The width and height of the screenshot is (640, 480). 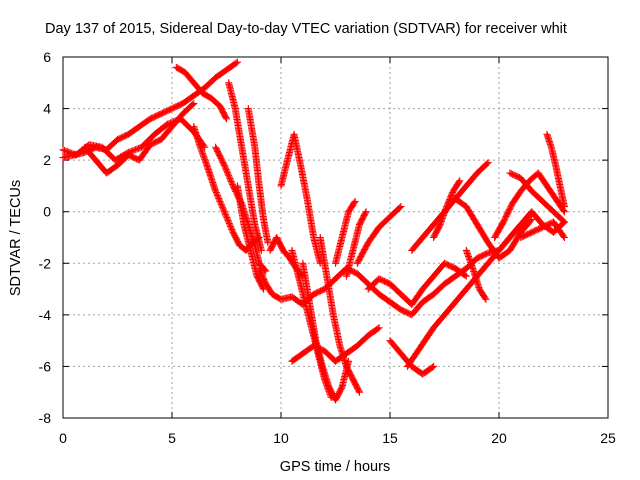 What do you see at coordinates (499, 438) in the screenshot?
I see `x-tick-label: 20` at bounding box center [499, 438].